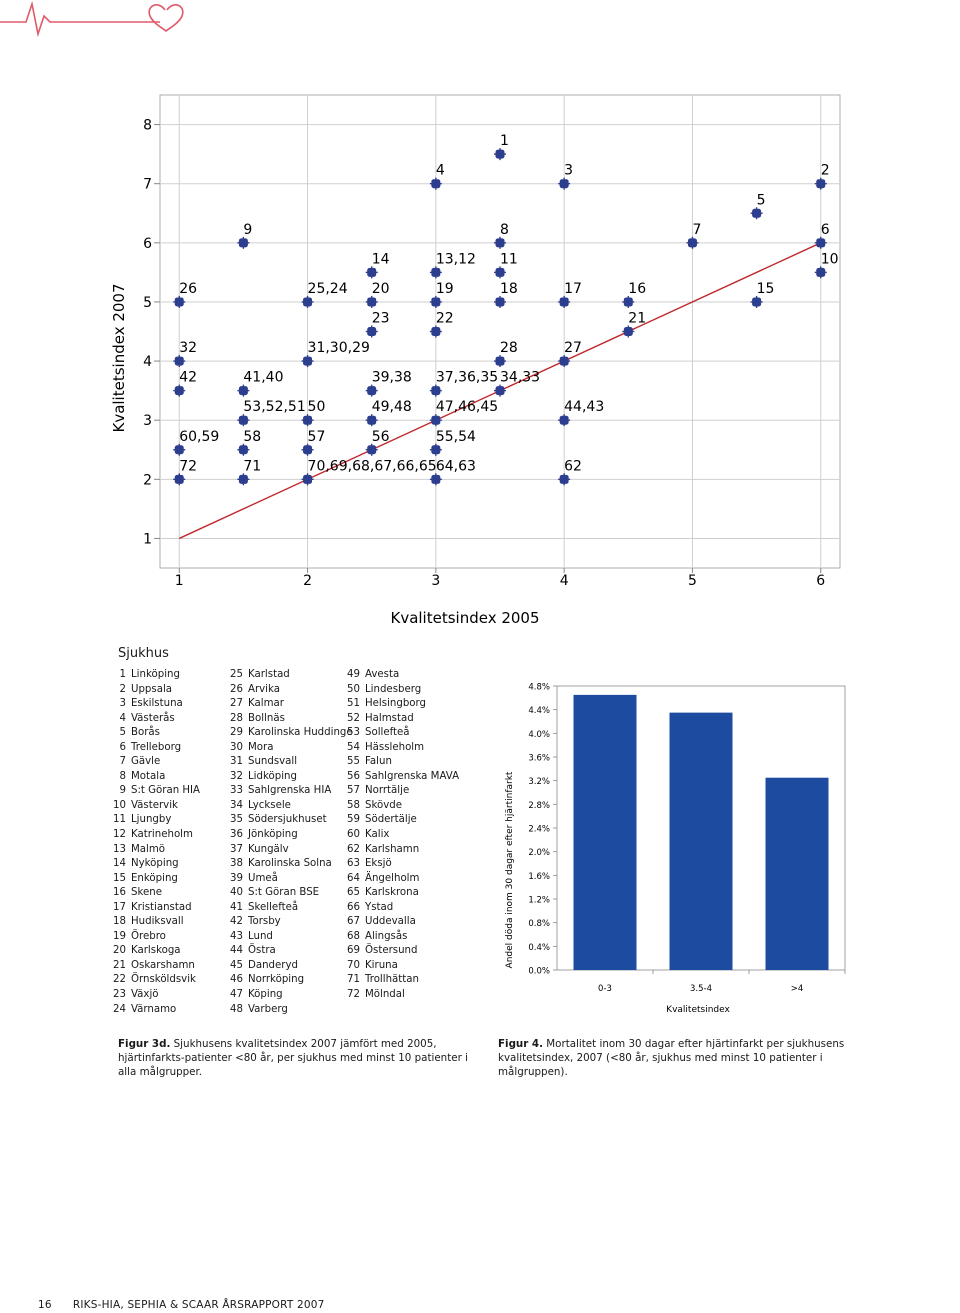 The image size is (960, 1313). Describe the element at coordinates (236, 747) in the screenshot. I see `hospital-number: 30` at that location.